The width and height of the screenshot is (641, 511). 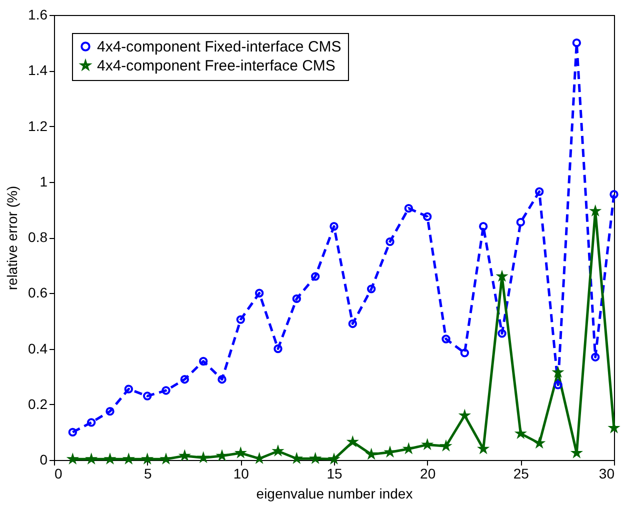 I want to click on x-tick-label: 20, so click(x=428, y=474).